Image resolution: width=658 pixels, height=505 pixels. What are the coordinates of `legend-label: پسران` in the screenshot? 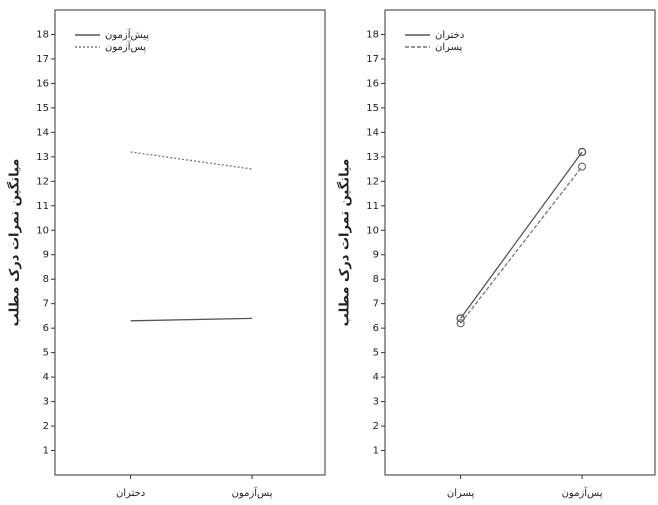 It's located at (449, 47).